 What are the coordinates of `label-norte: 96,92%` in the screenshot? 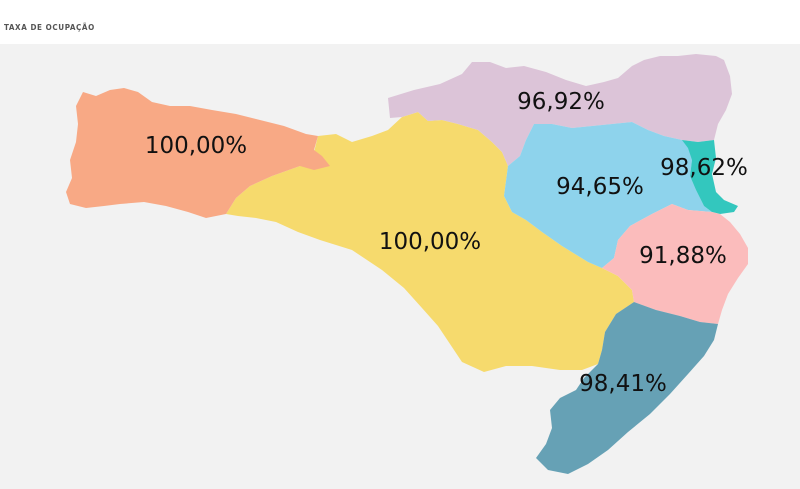 It's located at (561, 102).